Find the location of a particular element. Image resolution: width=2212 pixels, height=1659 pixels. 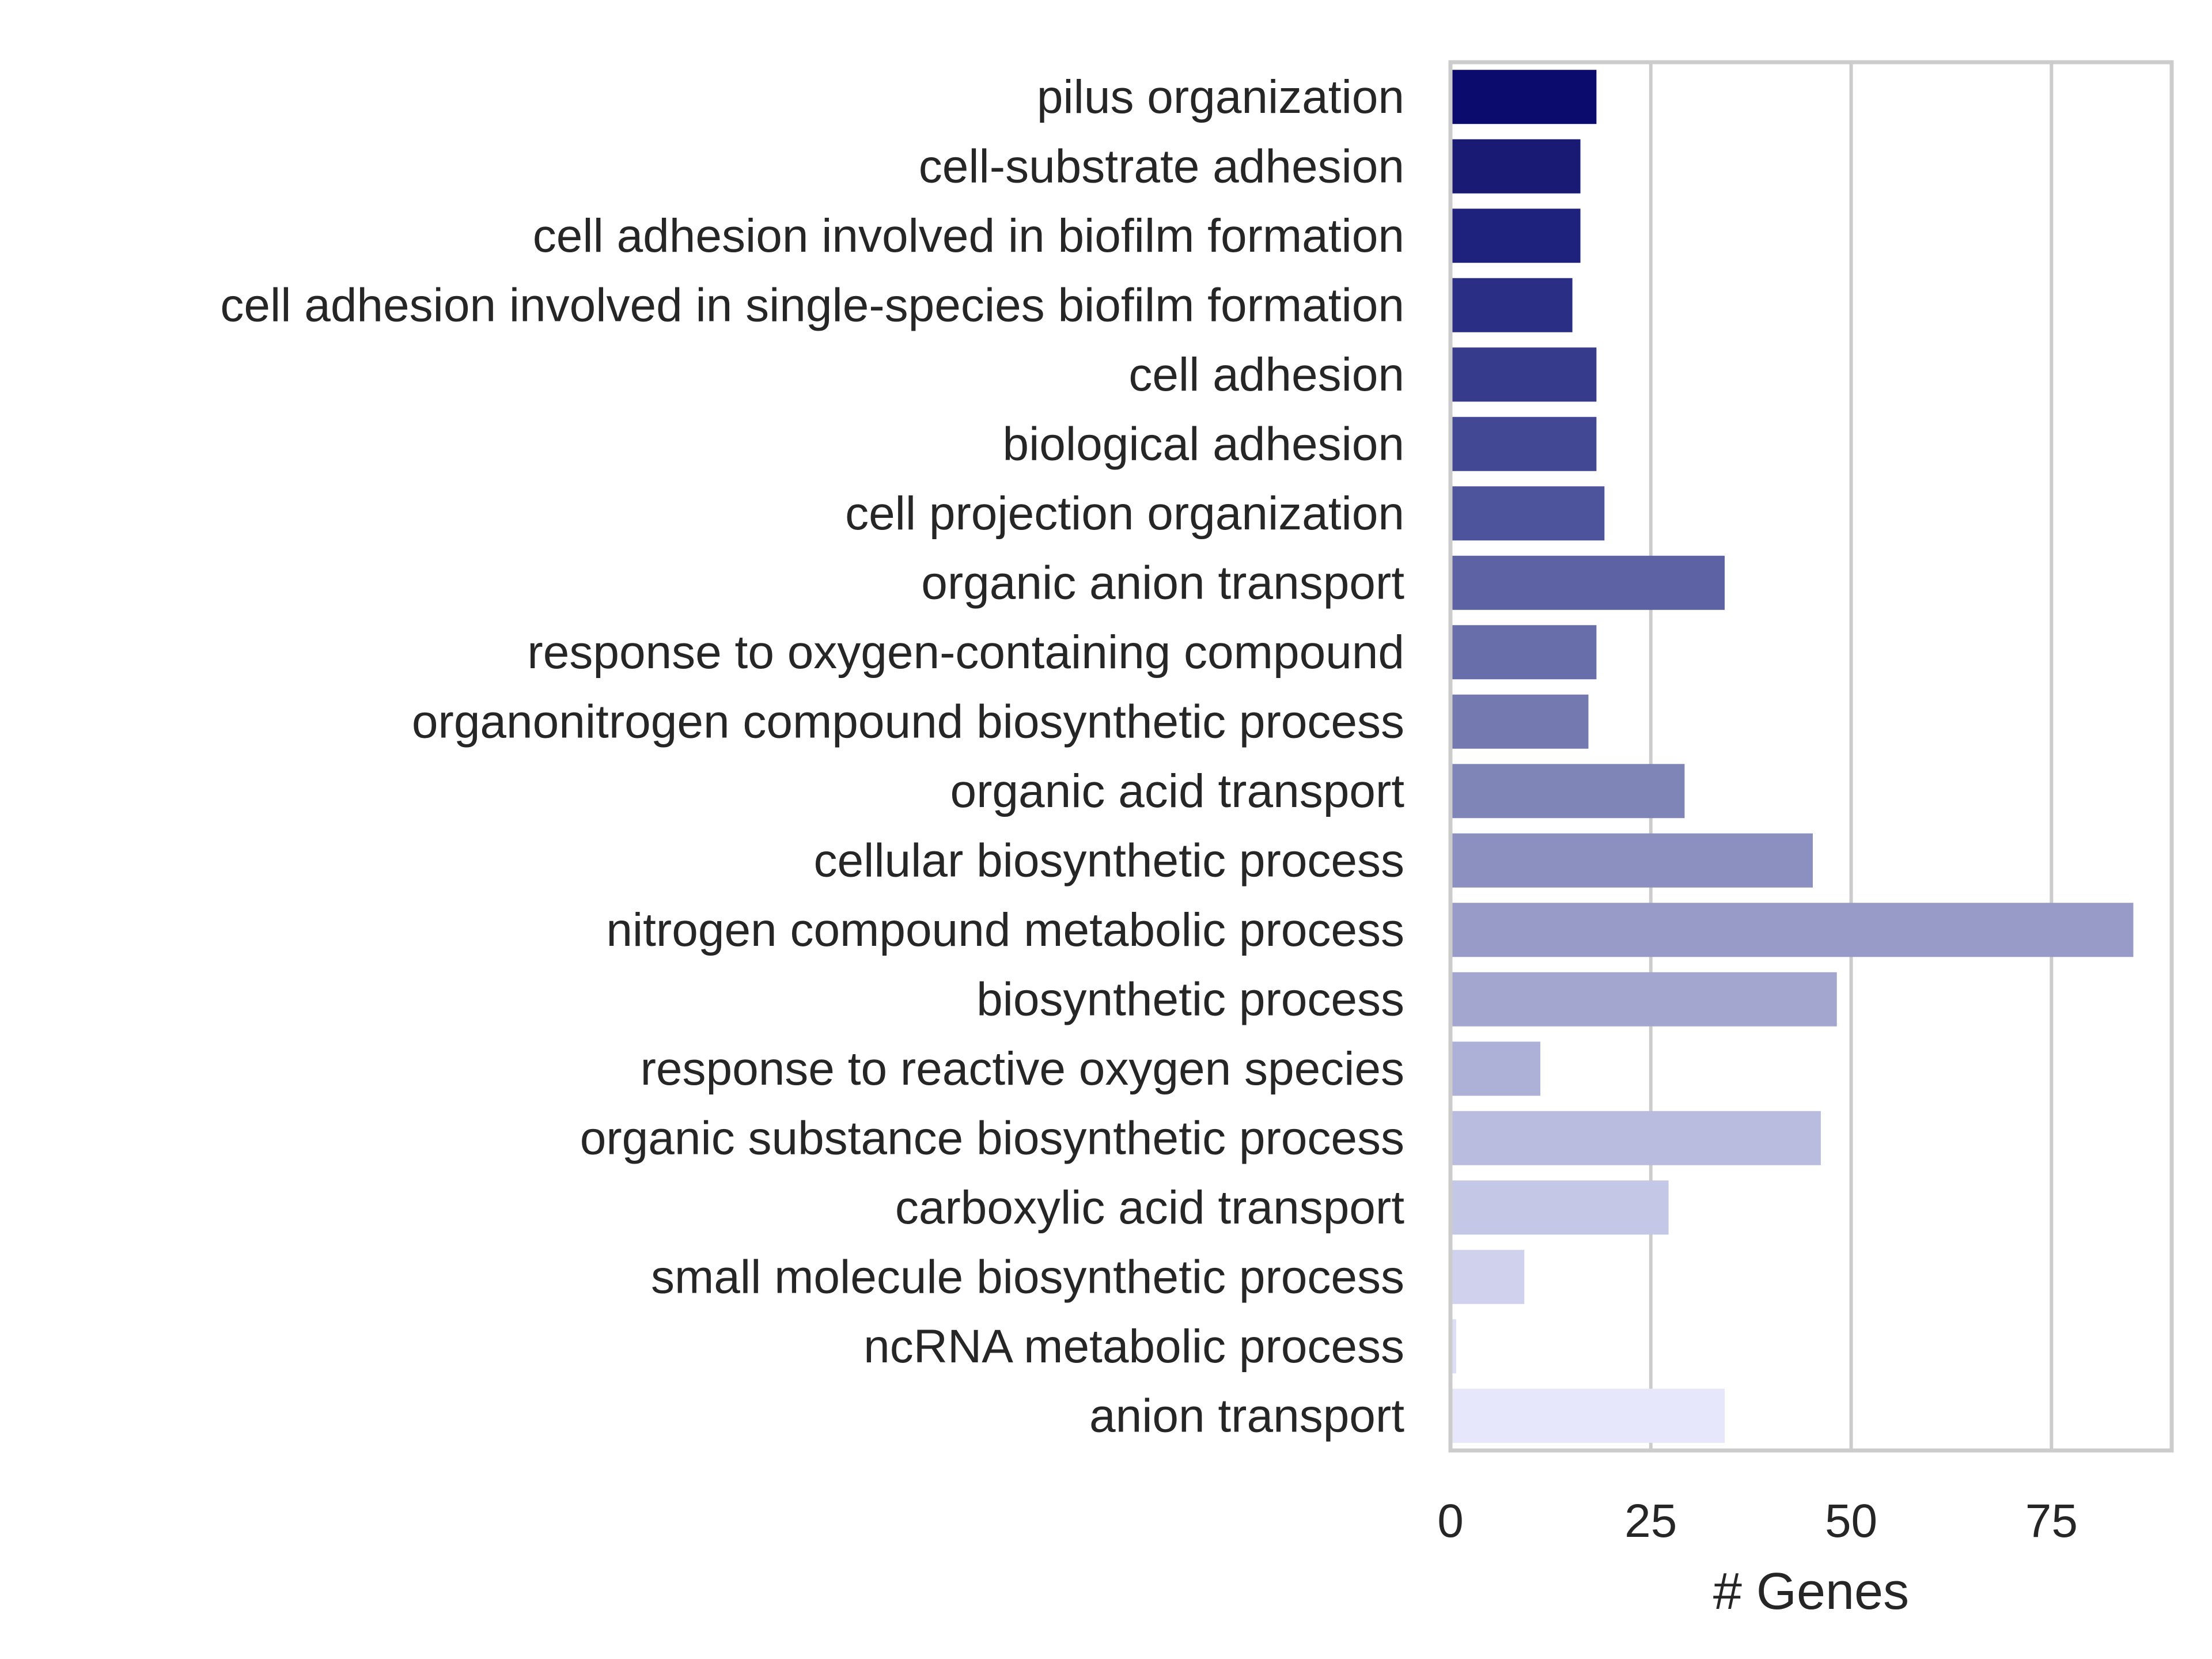

x-tick-label: 75 is located at coordinates (2051, 1521).